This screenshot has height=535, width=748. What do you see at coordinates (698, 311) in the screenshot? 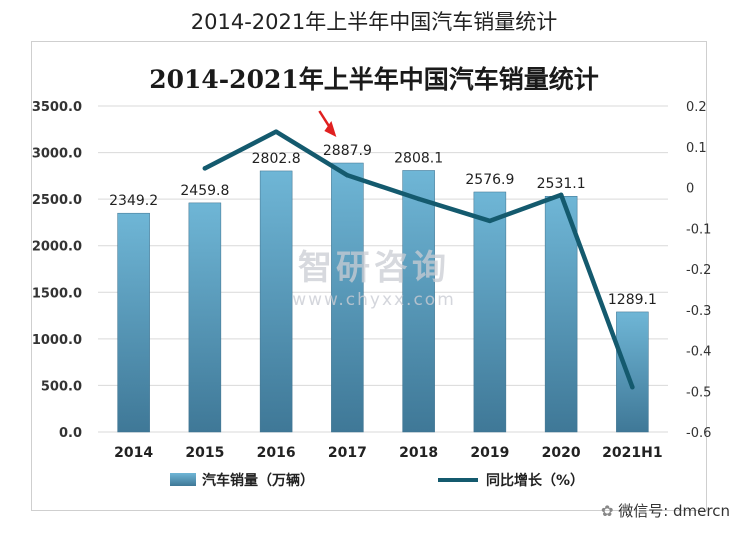
I see `y-right-tick-label: -0.3` at bounding box center [698, 311].